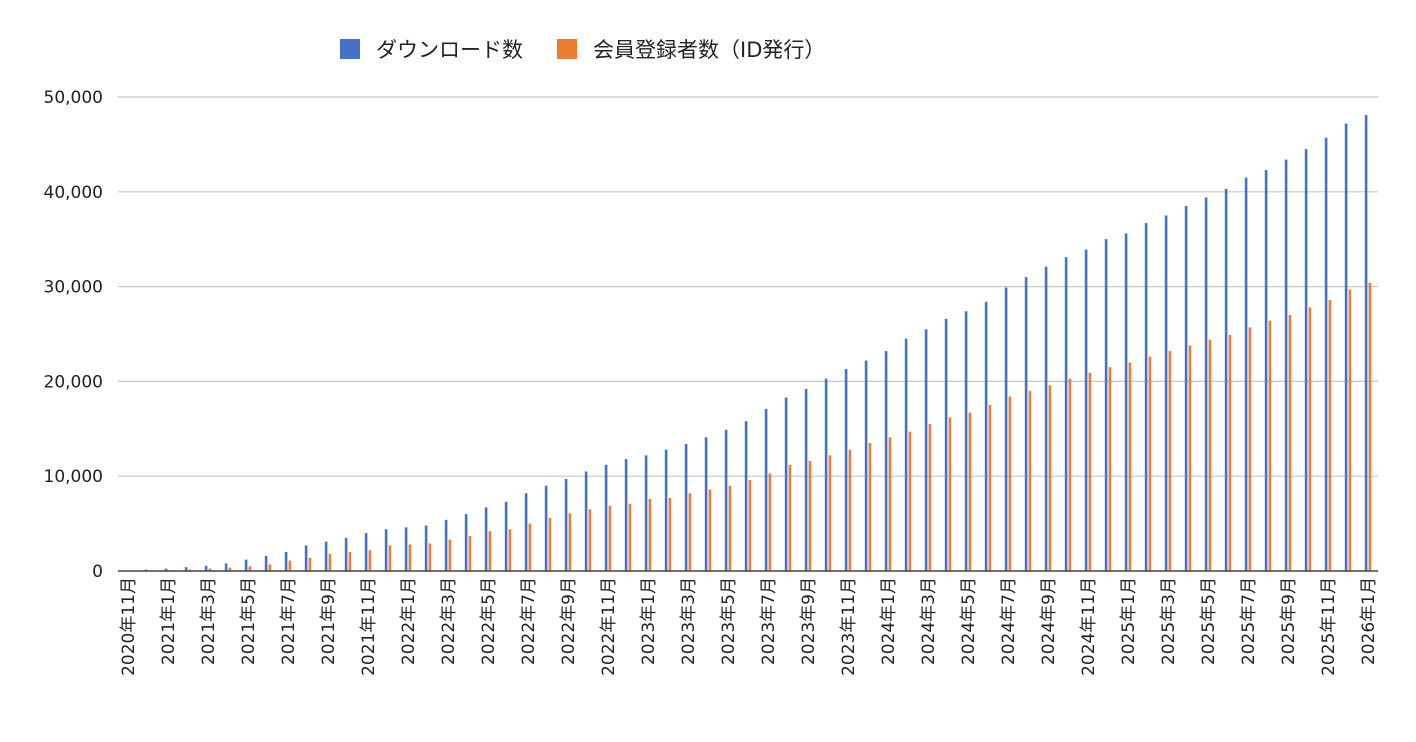  What do you see at coordinates (689, 621) in the screenshot?
I see `x-tick-label: 2023年3月` at bounding box center [689, 621].